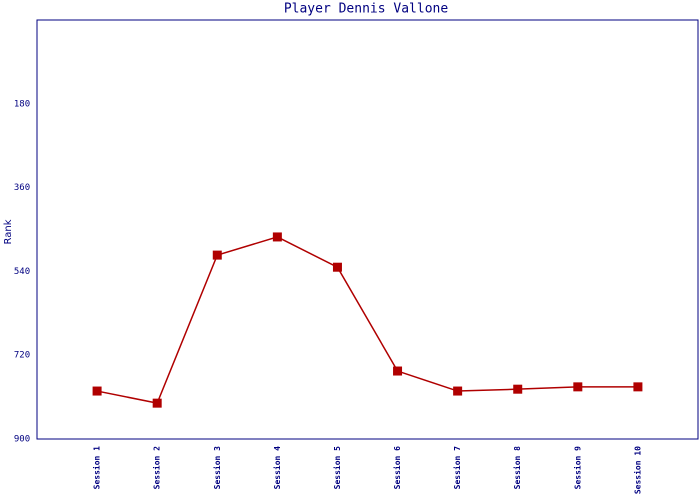  Describe the element at coordinates (22, 188) in the screenshot. I see `y-tick-label: 360` at that location.